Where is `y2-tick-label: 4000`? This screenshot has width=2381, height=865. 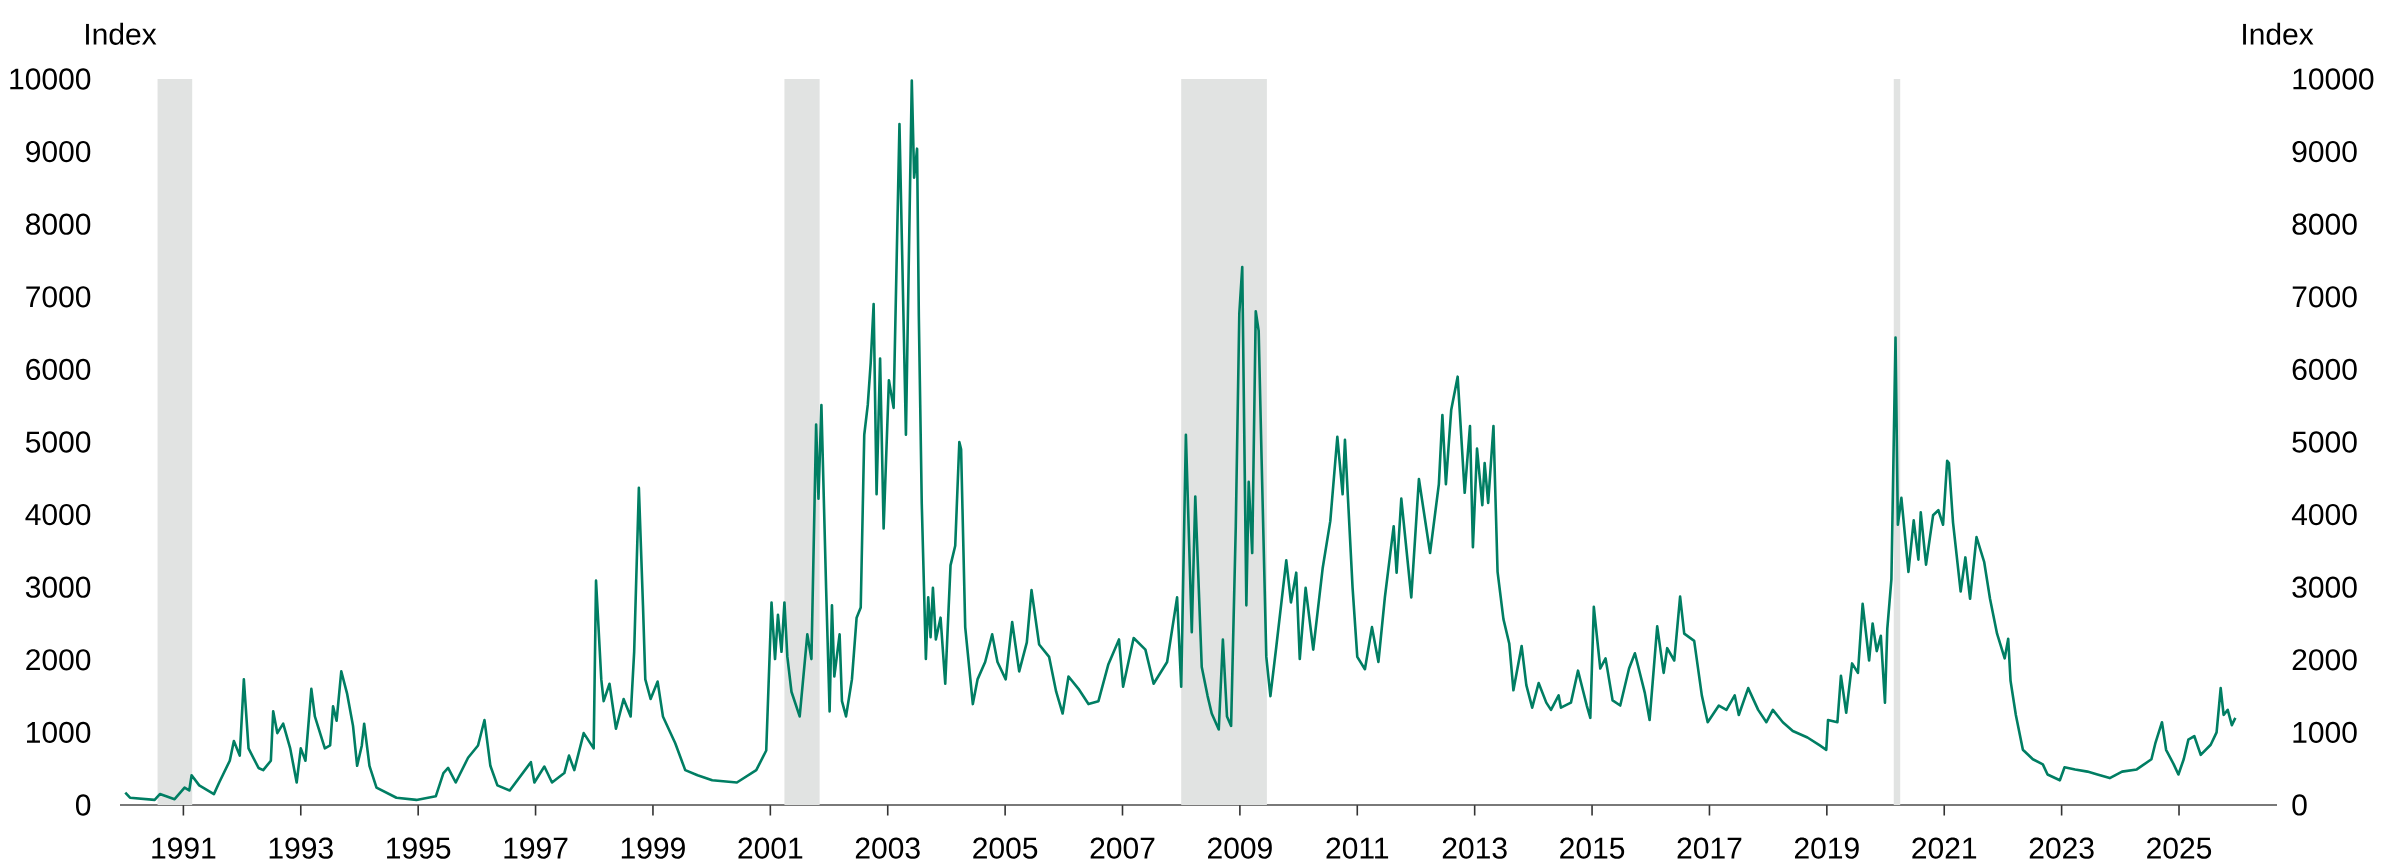
y2-tick-label: 4000 is located at coordinates (2324, 514).